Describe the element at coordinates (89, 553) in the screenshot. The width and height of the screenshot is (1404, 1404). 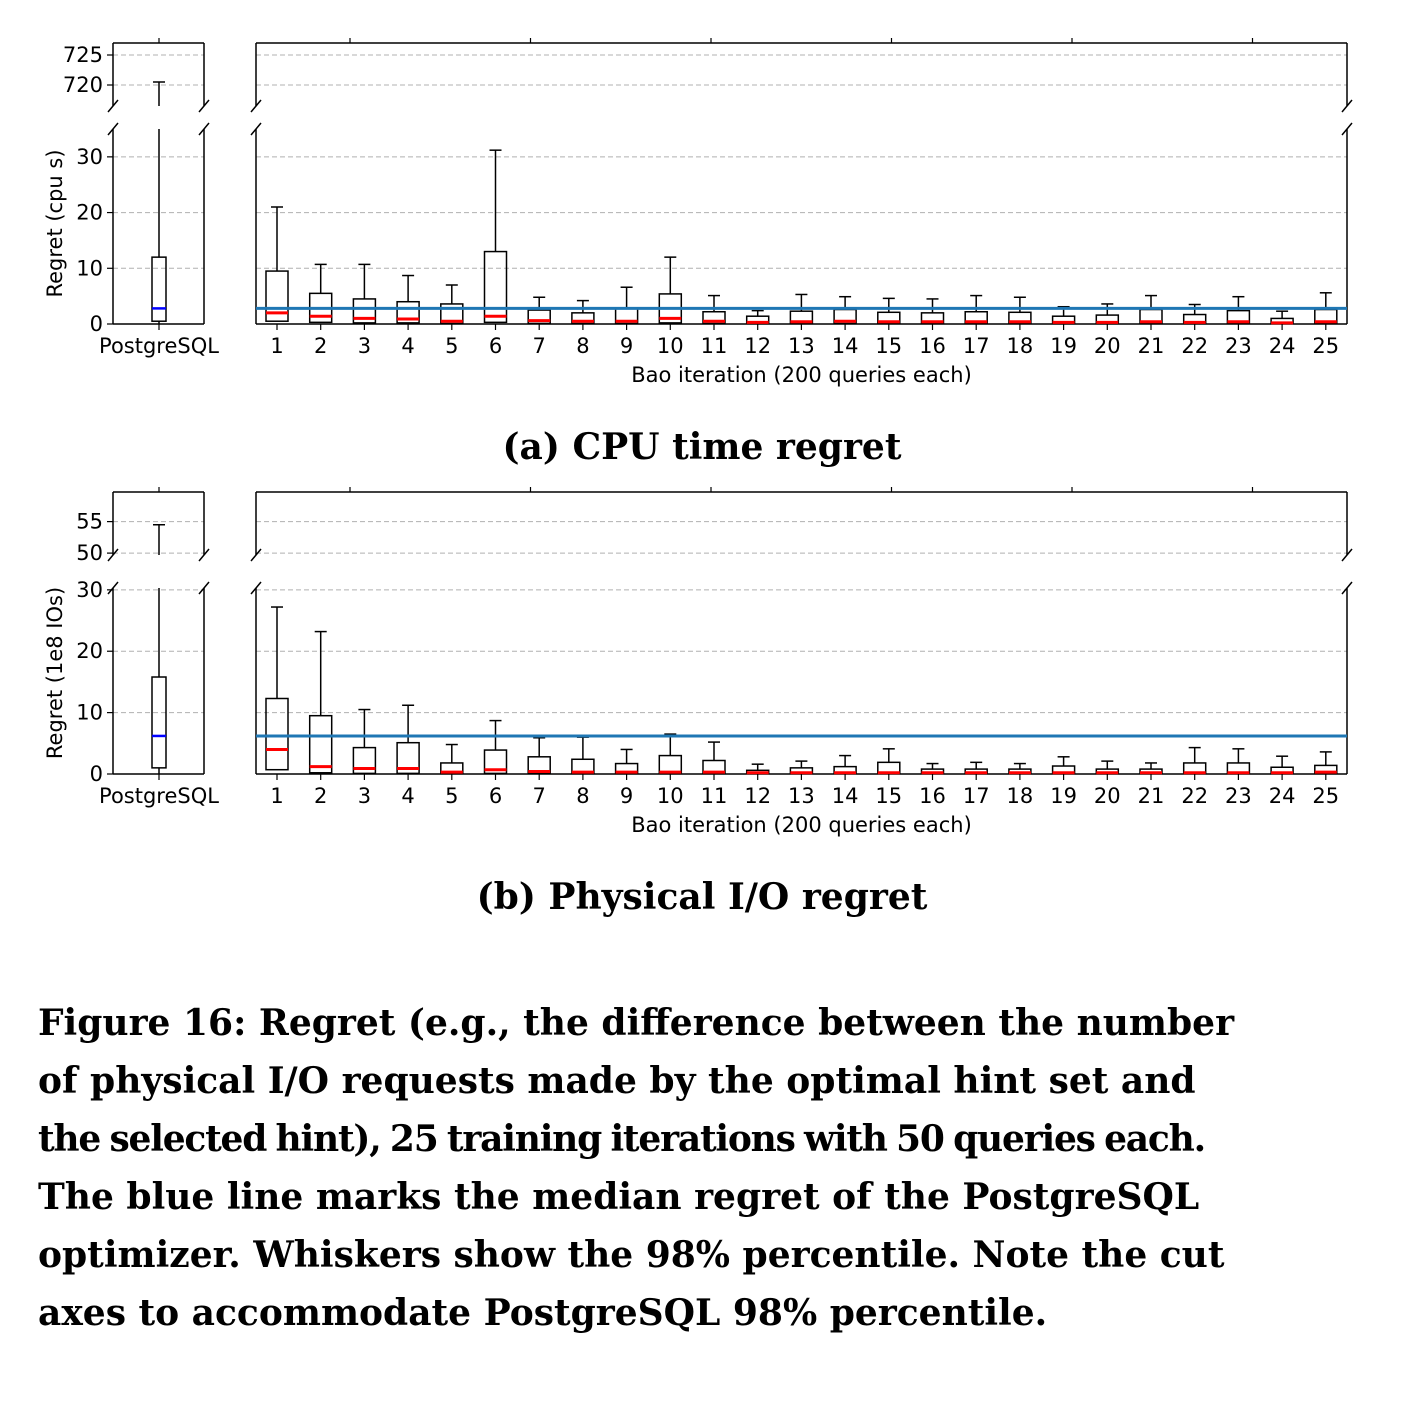
I see `y-tick-label: 50` at that location.